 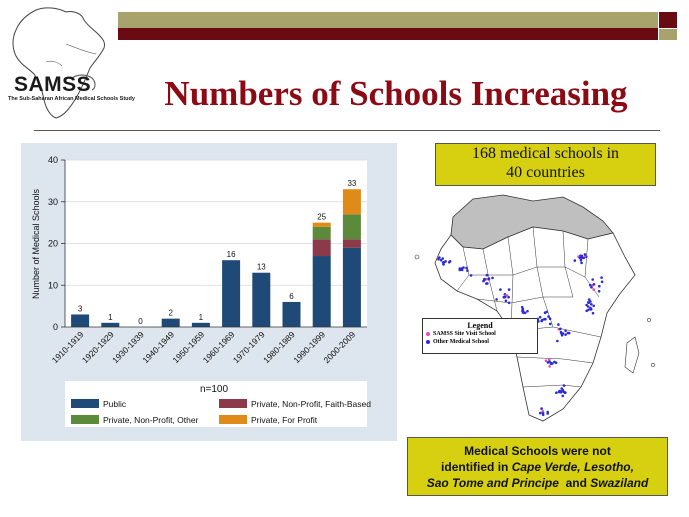 I want to click on header-bar-olive, so click(x=388, y=20).